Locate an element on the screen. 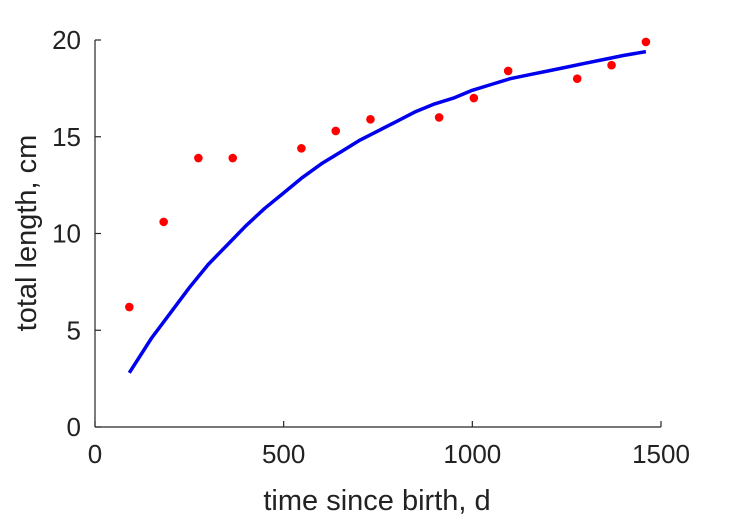 The height and width of the screenshot is (521, 729). x-axis-label: time since birth, d is located at coordinates (376, 501).